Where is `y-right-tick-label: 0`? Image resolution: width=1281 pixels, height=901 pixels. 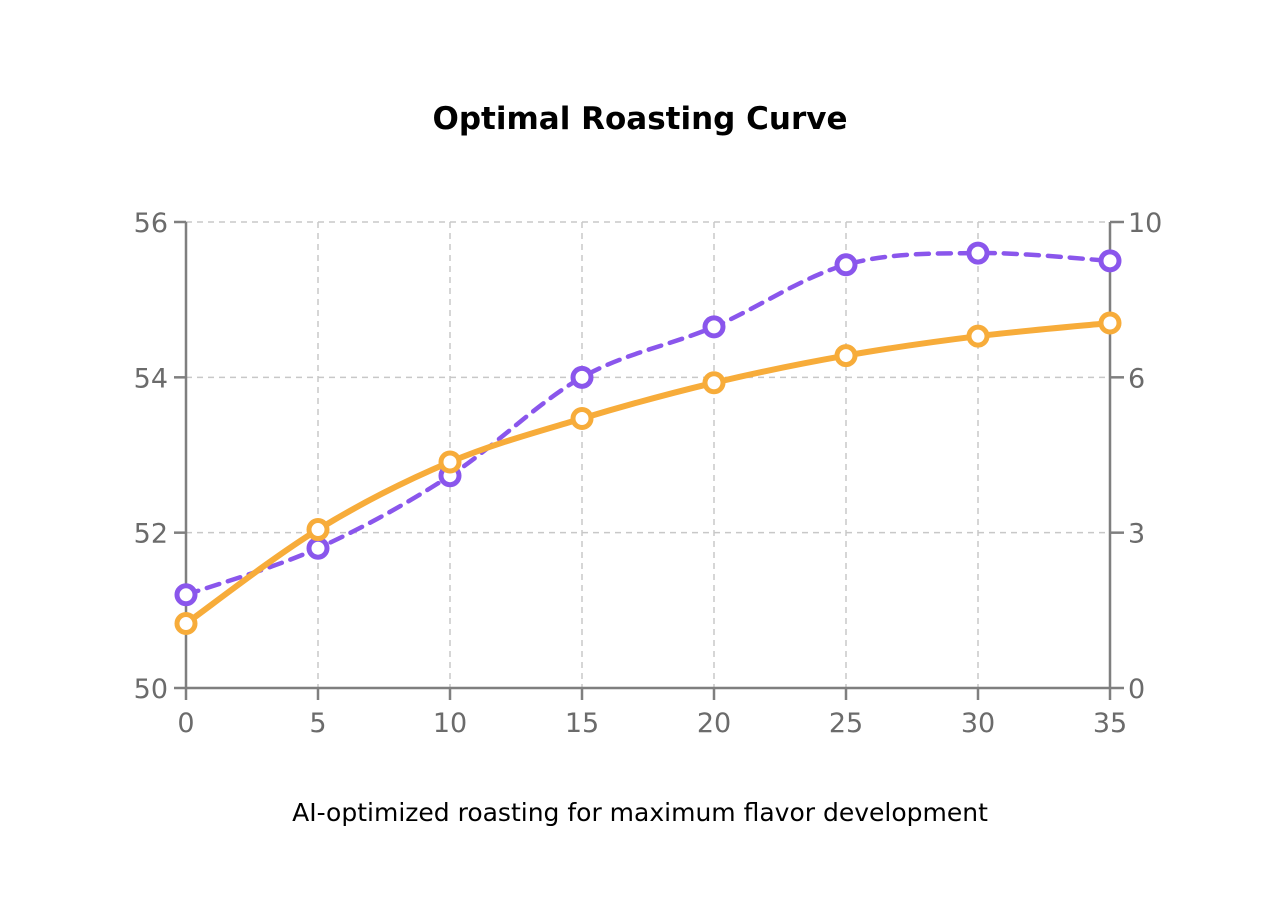 y-right-tick-label: 0 is located at coordinates (1136, 689).